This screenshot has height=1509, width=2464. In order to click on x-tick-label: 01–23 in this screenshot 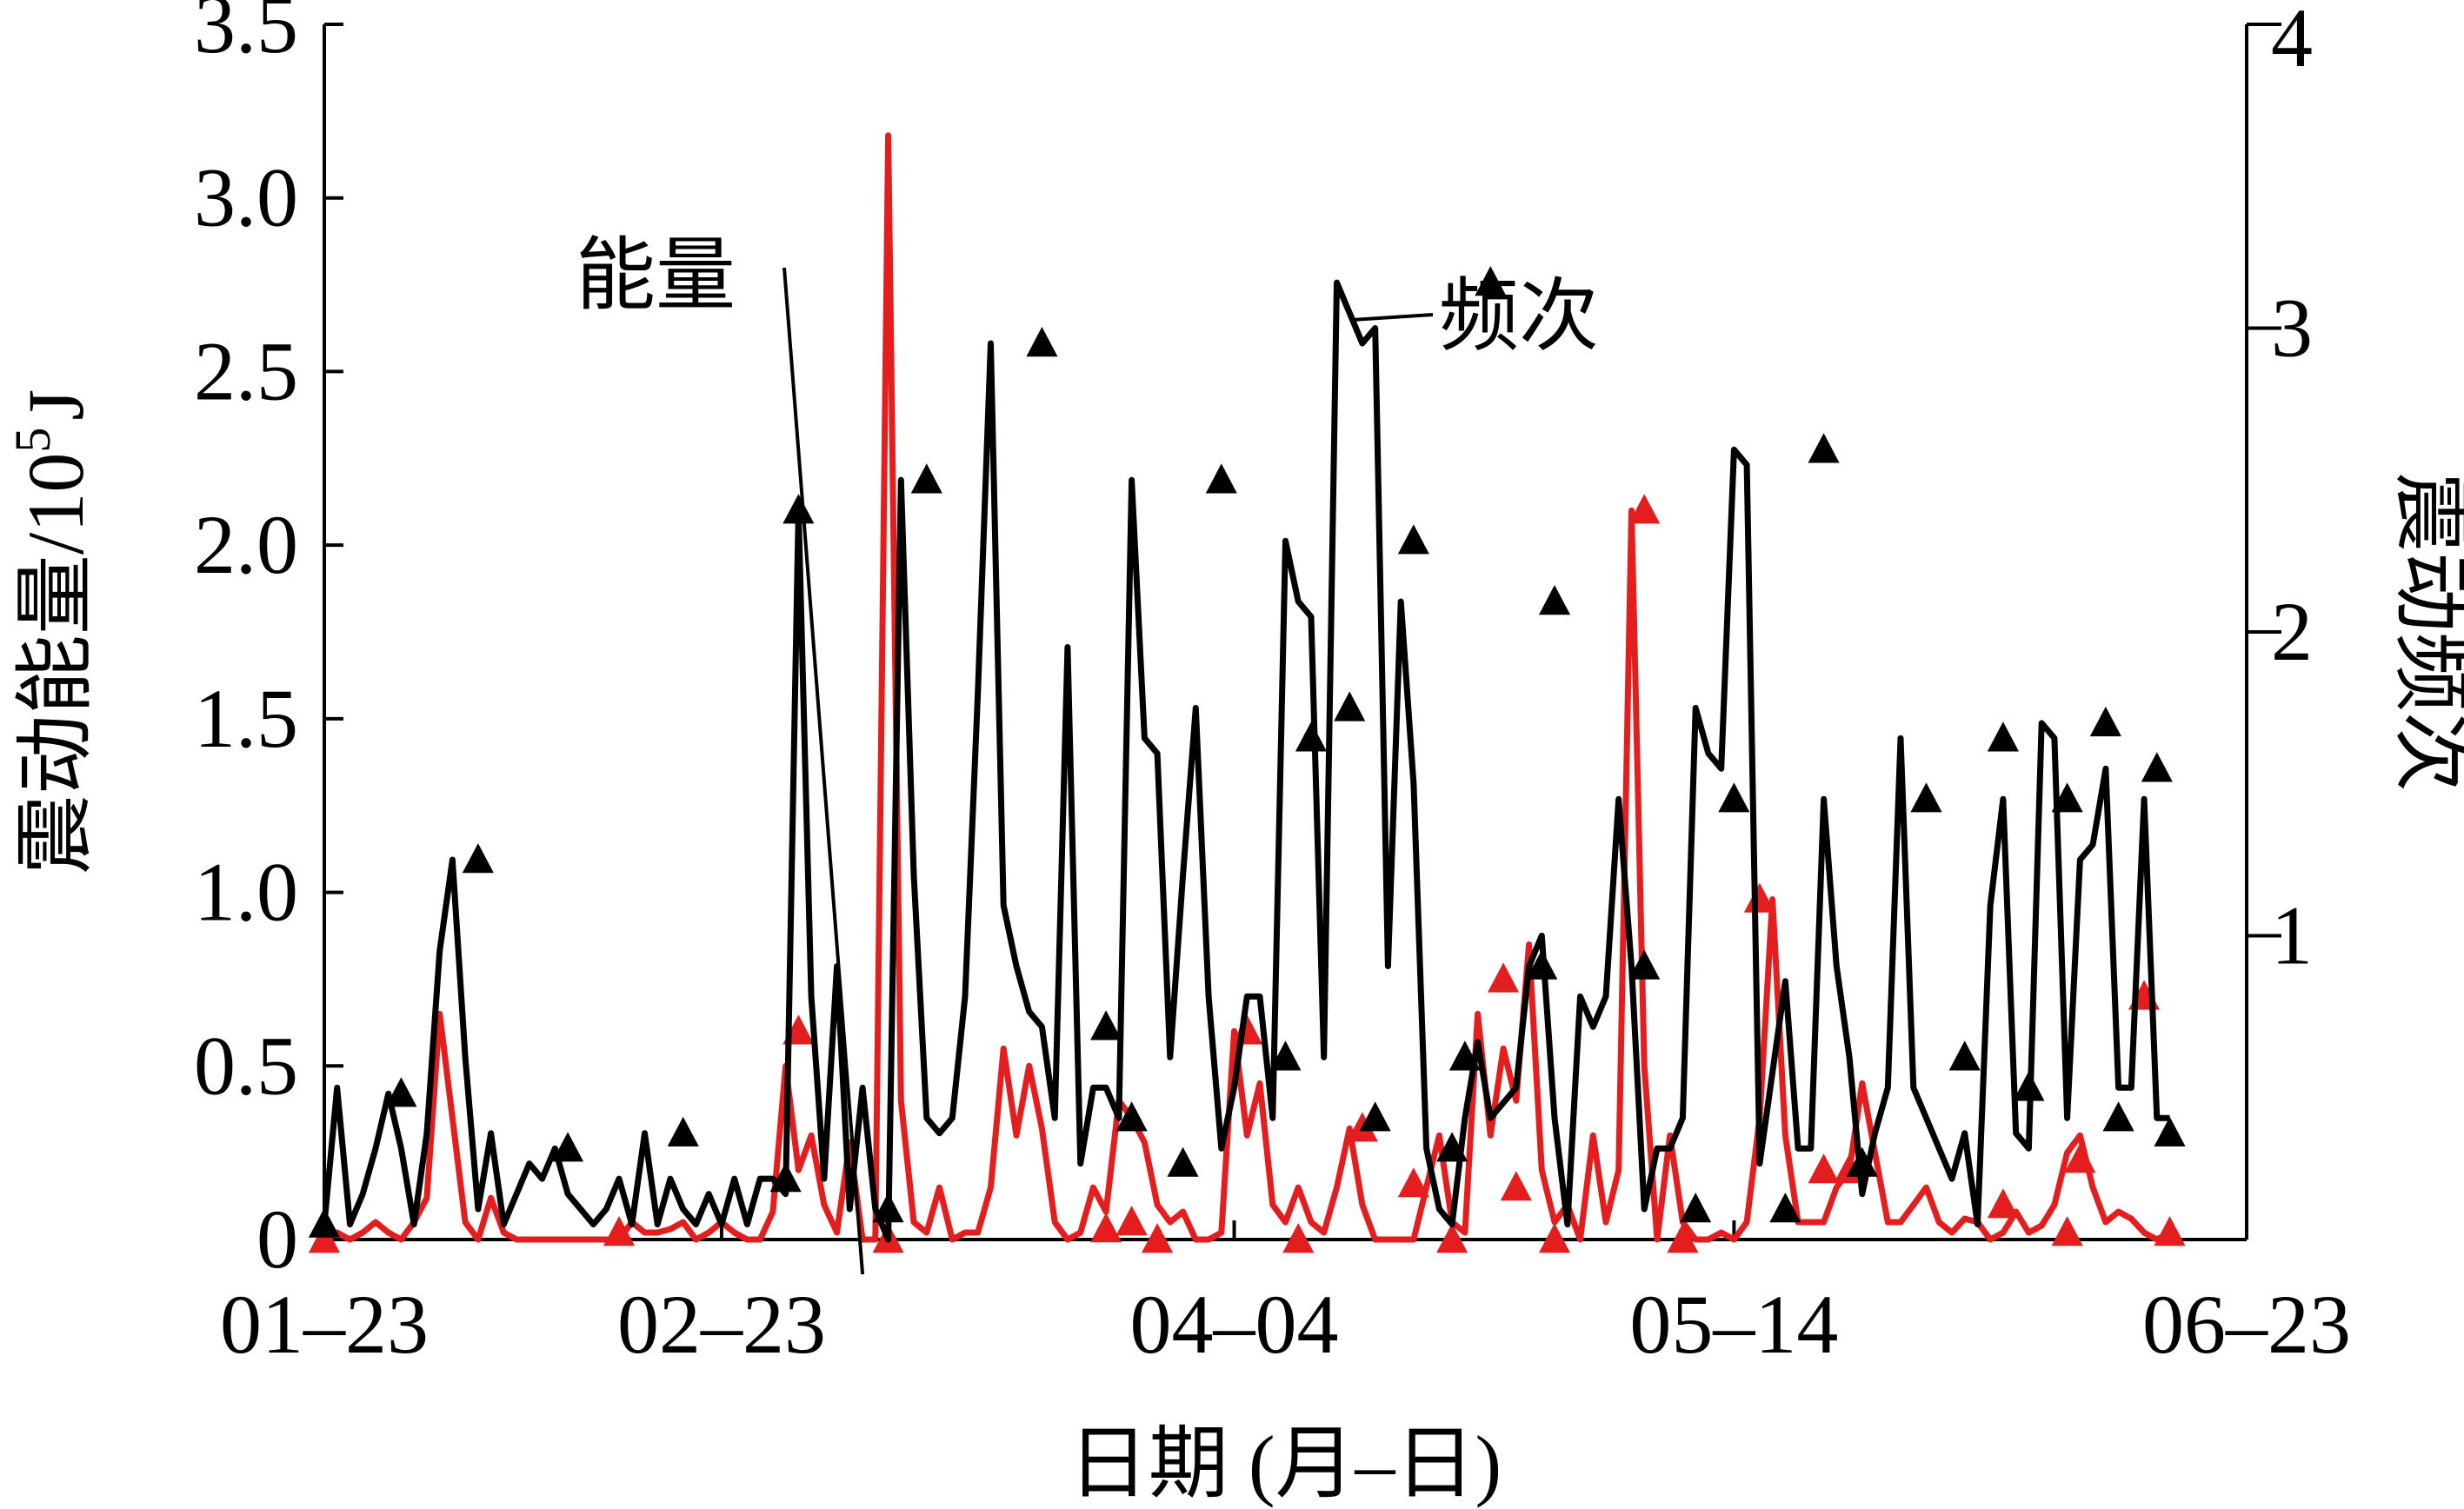, I will do `click(324, 1325)`.